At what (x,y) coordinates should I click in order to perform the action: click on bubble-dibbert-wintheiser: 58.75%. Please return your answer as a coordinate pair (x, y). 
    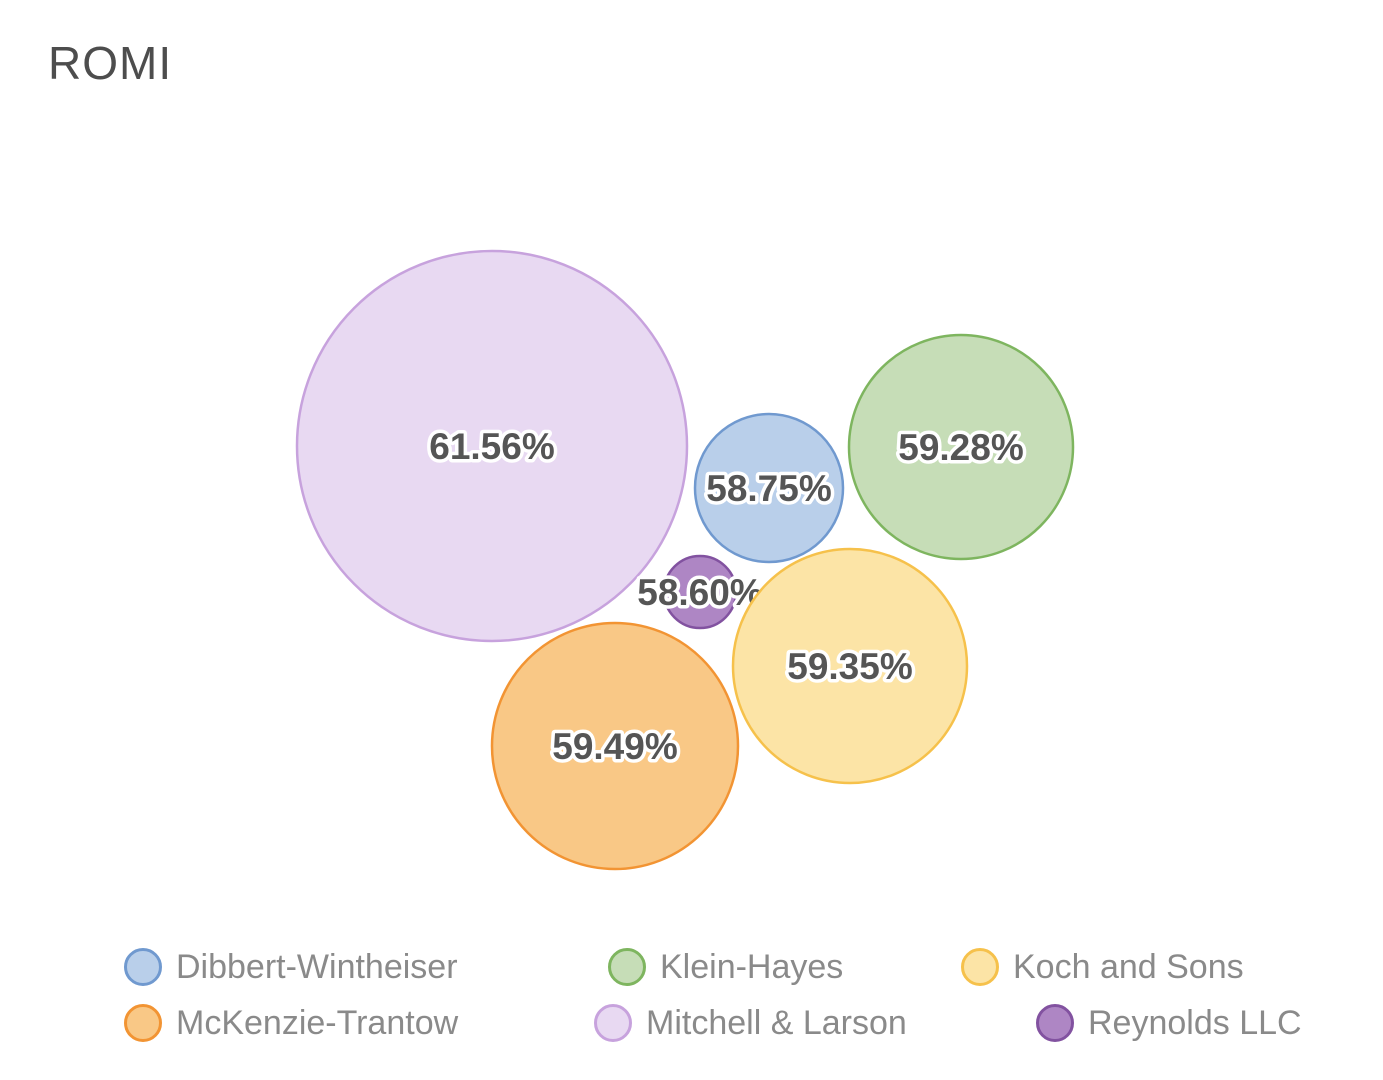
    Looking at the image, I should click on (769, 488).